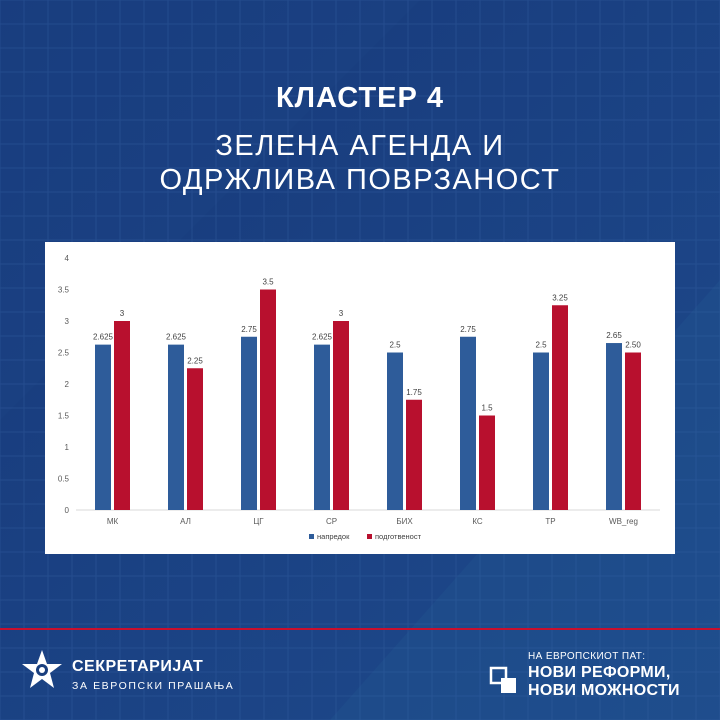 The width and height of the screenshot is (720, 720). What do you see at coordinates (360, 146) in the screenshot?
I see `cluster-subtitle-line1: ЗЕЛЕНА АГЕНДА И` at bounding box center [360, 146].